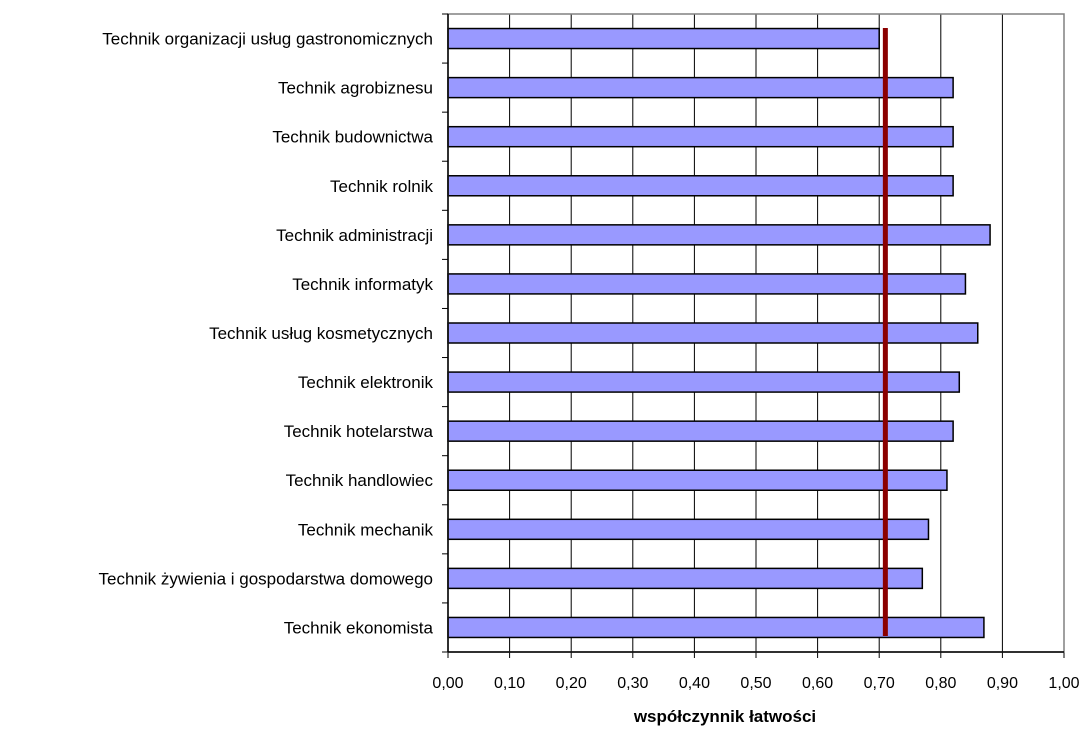  I want to click on category-label-4: Technik administracji, so click(354, 235).